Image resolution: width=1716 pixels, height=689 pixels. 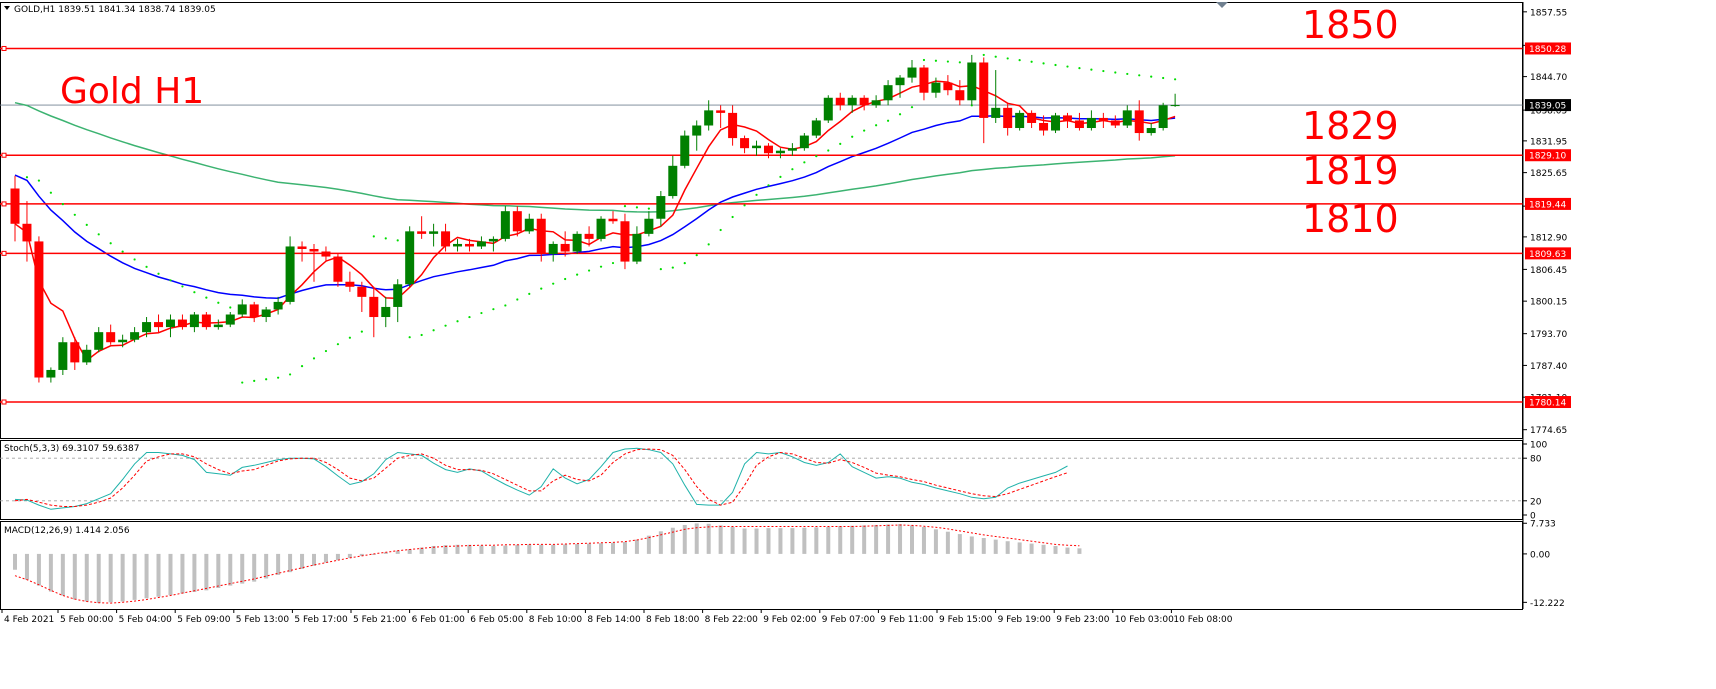 I want to click on level-price-label: 1780.14, so click(x=1547, y=404).